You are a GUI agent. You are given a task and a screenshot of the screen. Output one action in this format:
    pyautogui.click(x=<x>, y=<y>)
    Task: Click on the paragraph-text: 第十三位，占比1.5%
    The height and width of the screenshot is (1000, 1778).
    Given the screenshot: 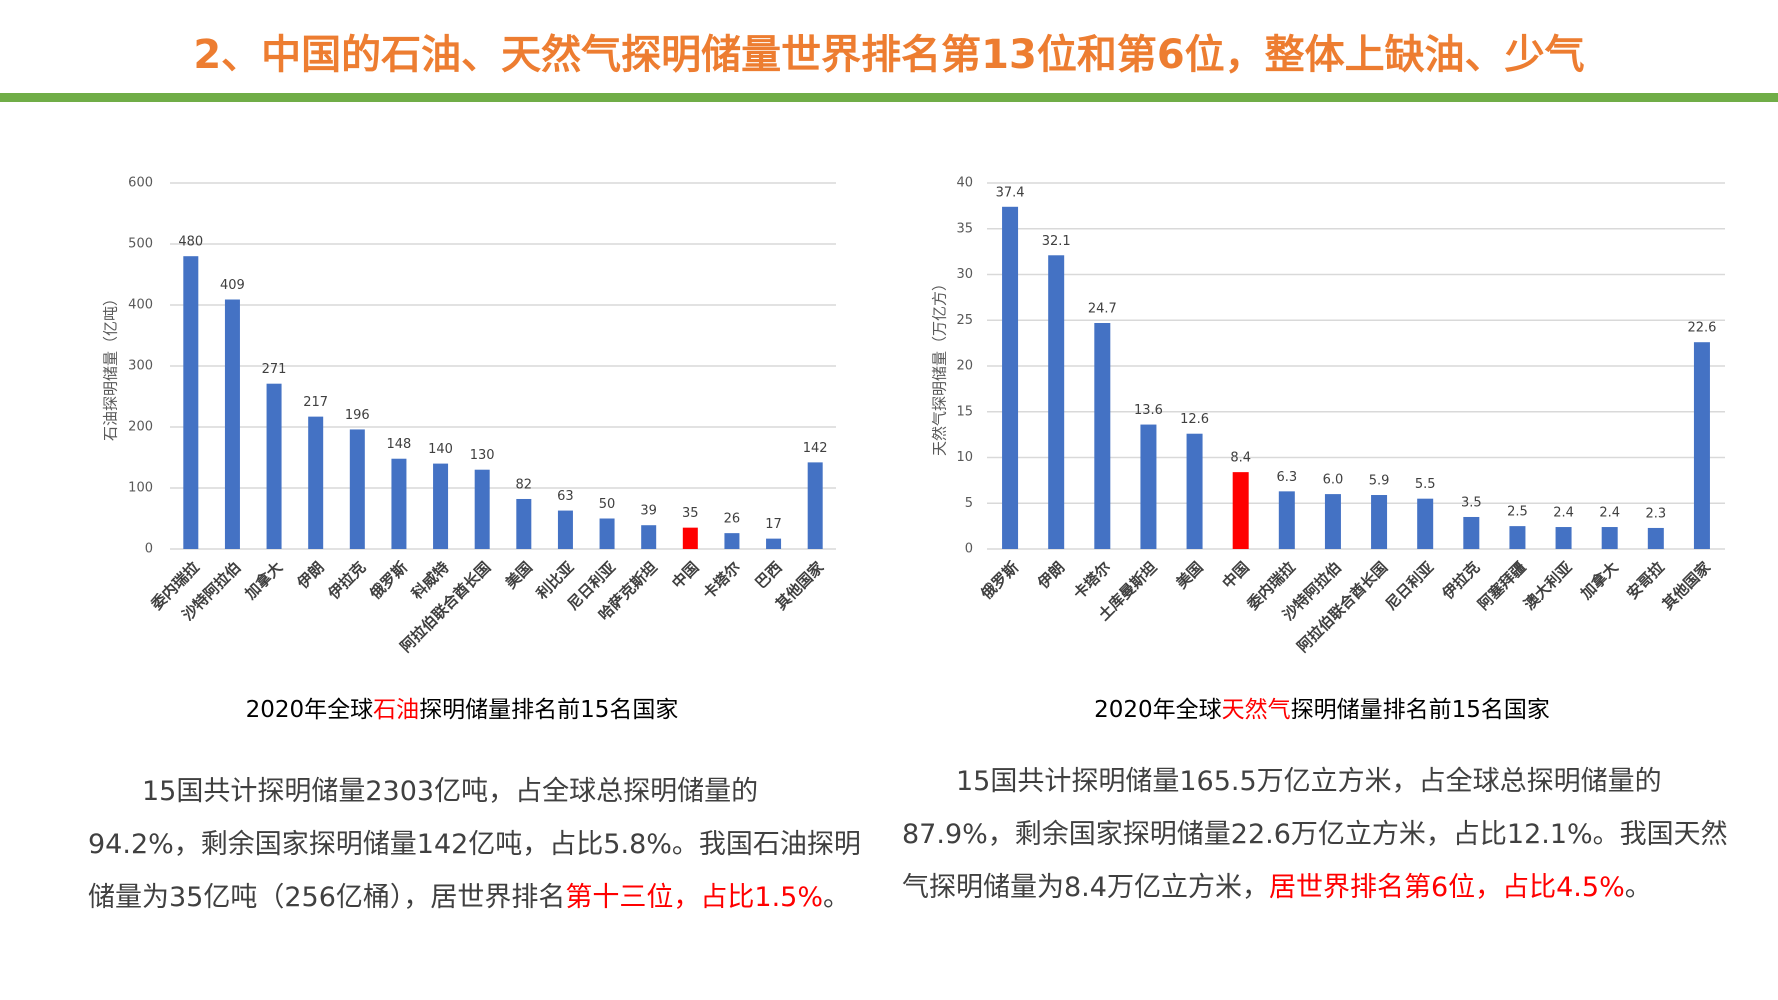 What is the action you would take?
    pyautogui.click(x=694, y=897)
    